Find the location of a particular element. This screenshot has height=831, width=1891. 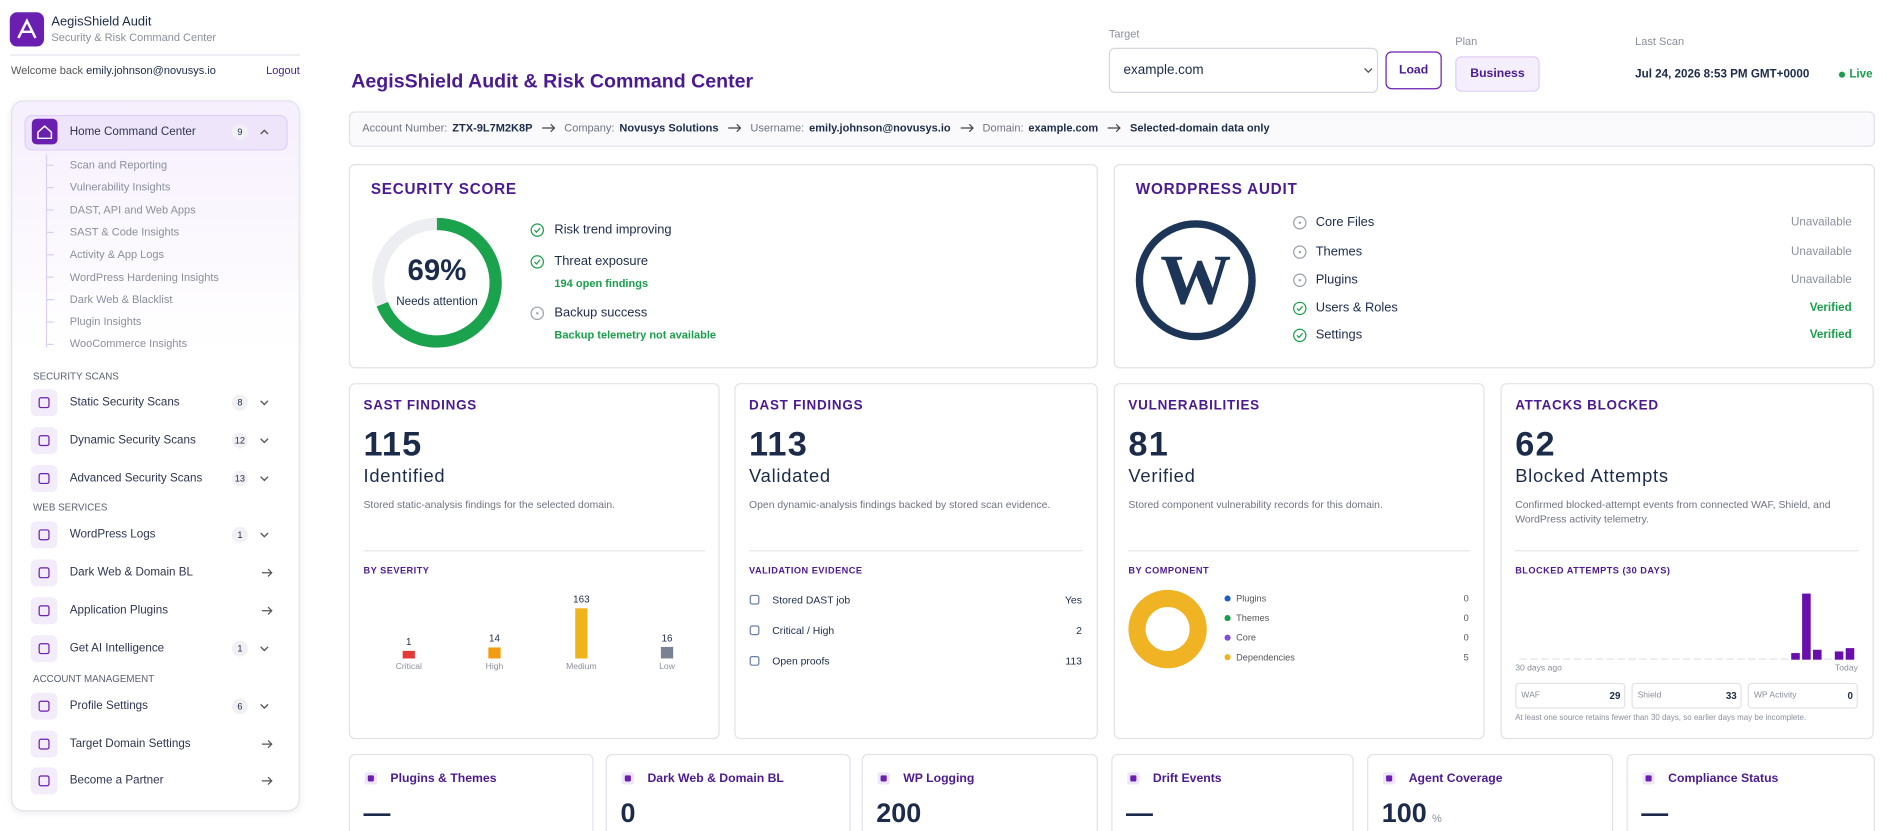

tile-detail: Since previous inventory snapshot is located at coordinates (1210, 830).